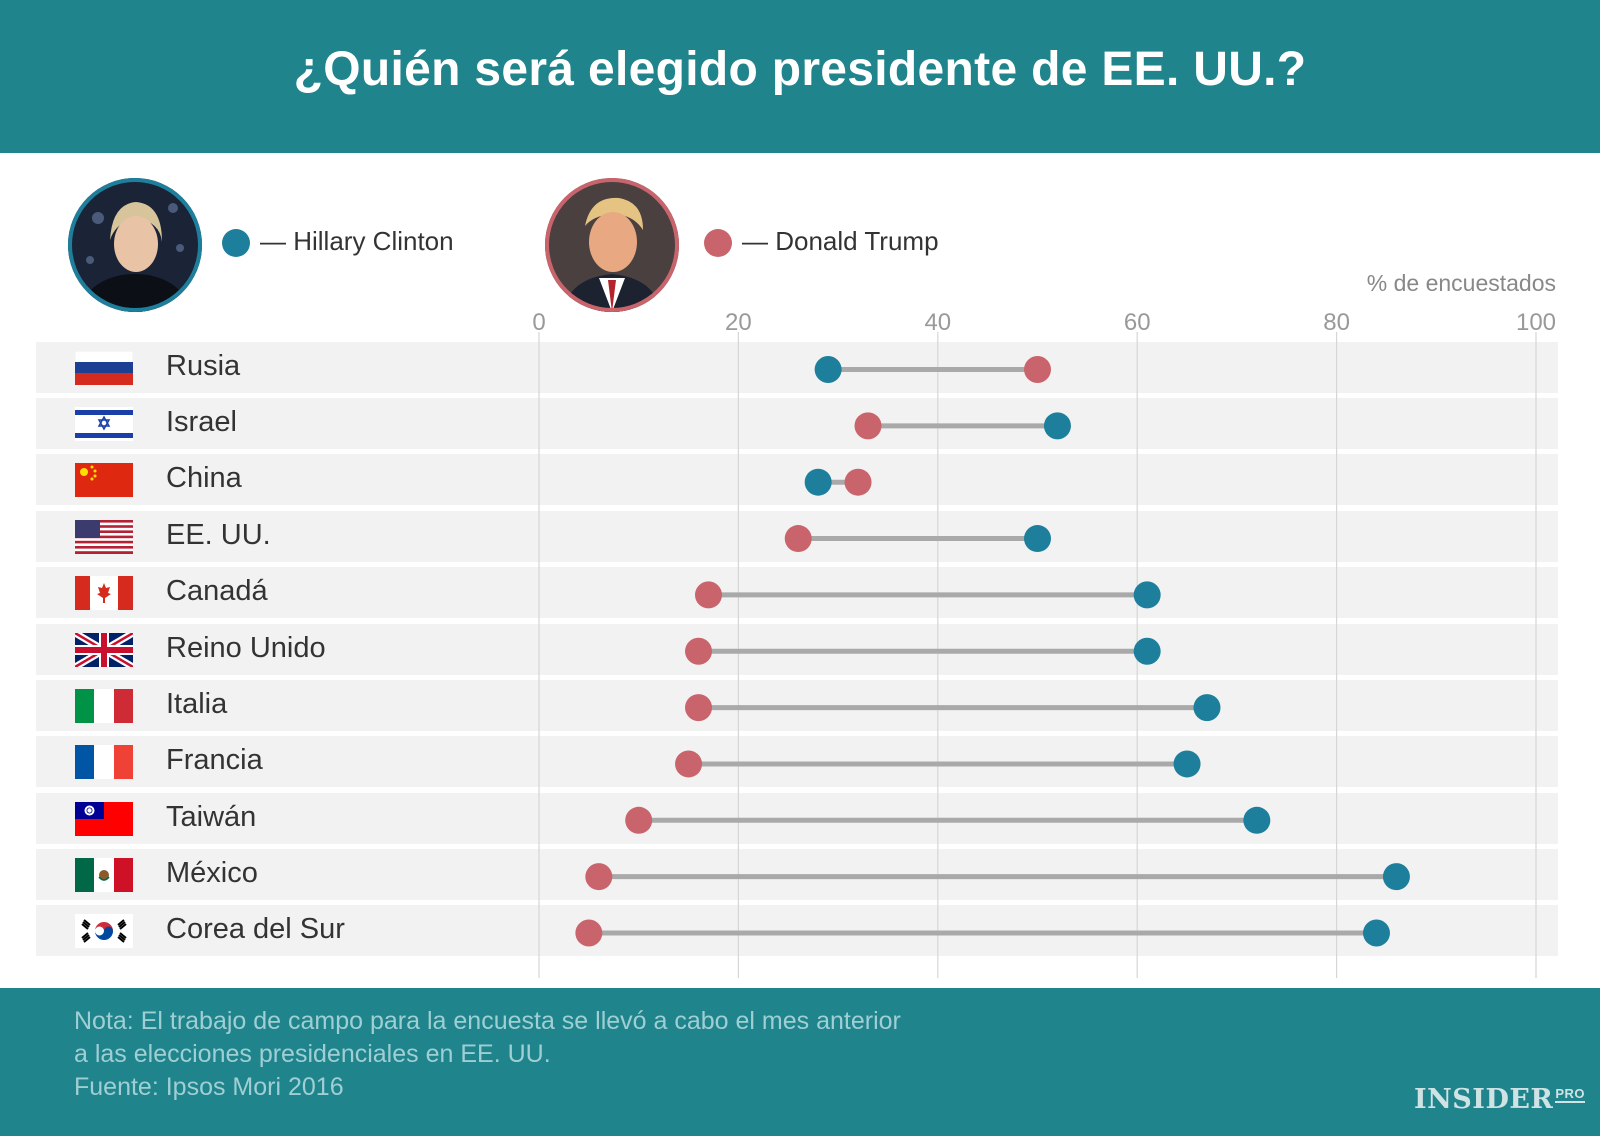  What do you see at coordinates (104, 819) in the screenshot?
I see `taiwan-flag-icon` at bounding box center [104, 819].